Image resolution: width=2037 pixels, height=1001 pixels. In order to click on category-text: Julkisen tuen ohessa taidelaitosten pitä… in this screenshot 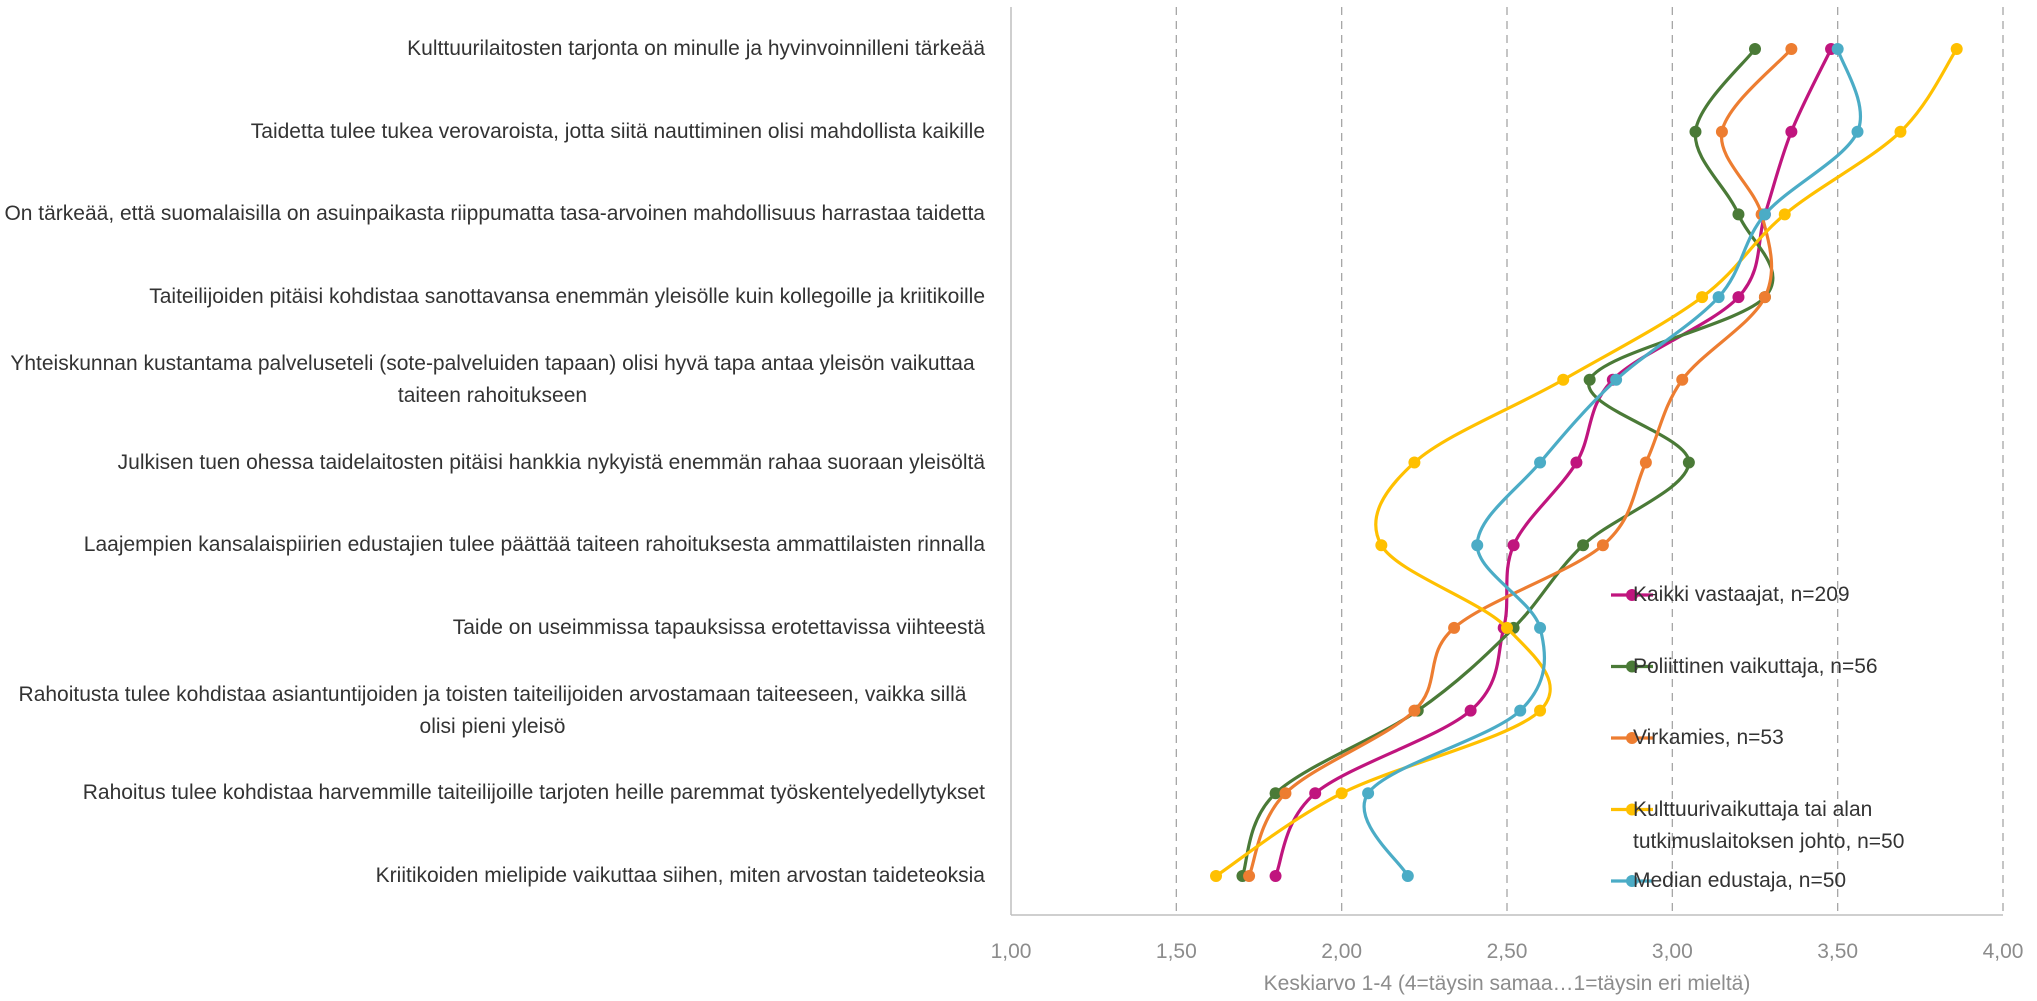, I will do `click(551, 462)`.